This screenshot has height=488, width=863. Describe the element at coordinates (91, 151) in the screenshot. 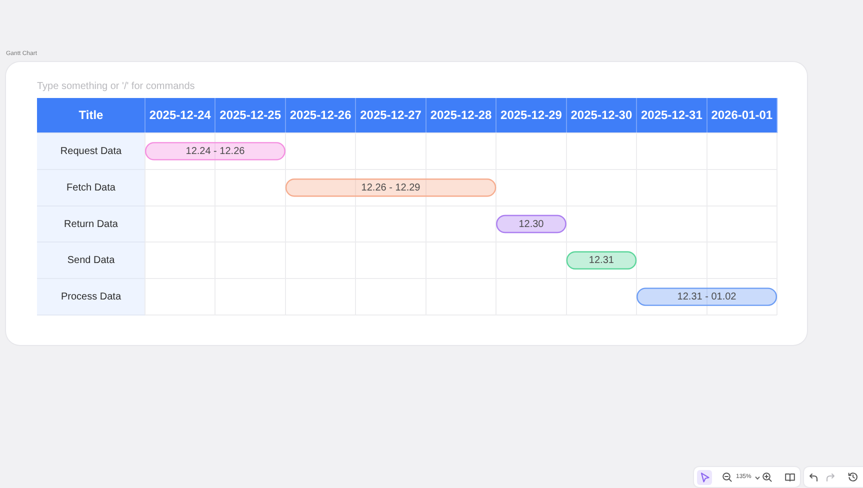

I see `y-tick-label: Request Data` at that location.